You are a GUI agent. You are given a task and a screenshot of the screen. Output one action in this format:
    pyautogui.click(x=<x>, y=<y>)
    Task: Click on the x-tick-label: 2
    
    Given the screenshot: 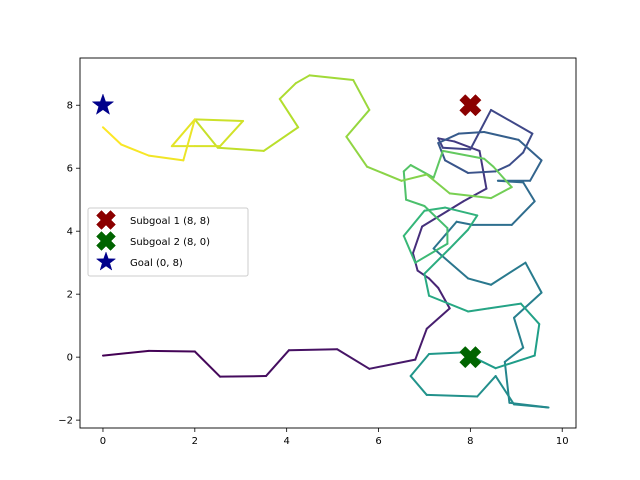 What is the action you would take?
    pyautogui.click(x=195, y=441)
    